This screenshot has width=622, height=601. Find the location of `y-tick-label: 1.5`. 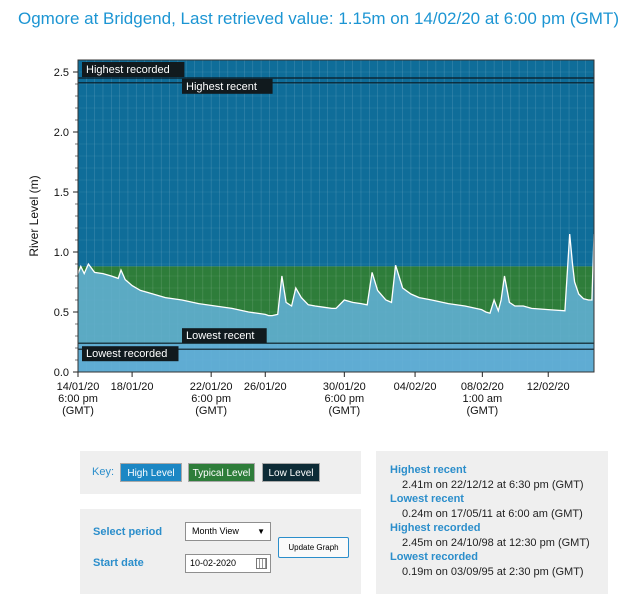

y-tick-label: 1.5 is located at coordinates (61, 193).